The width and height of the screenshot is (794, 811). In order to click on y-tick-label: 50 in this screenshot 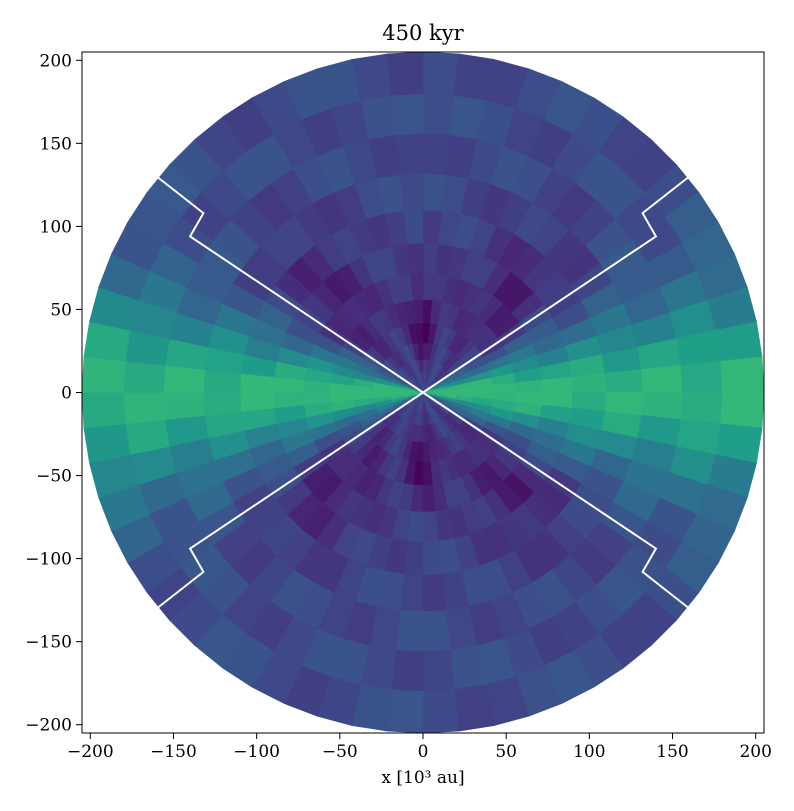, I will do `click(61, 310)`.